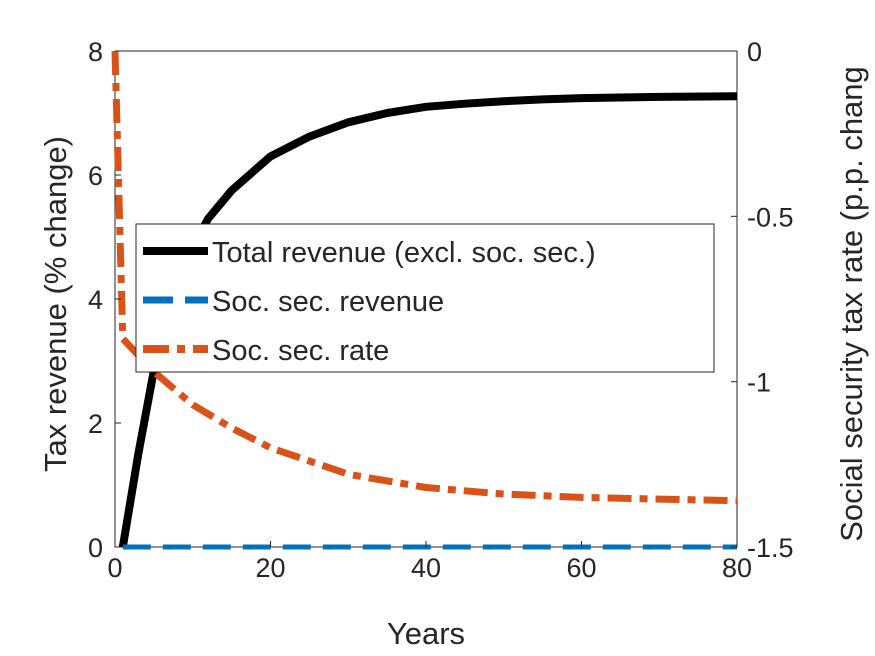  I want to click on x-tick-label-2: 40, so click(426, 568).